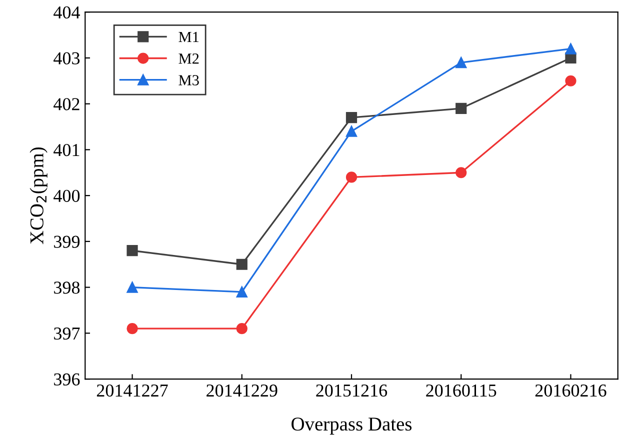  What do you see at coordinates (67, 379) in the screenshot?
I see `y-tick-label: 396` at bounding box center [67, 379].